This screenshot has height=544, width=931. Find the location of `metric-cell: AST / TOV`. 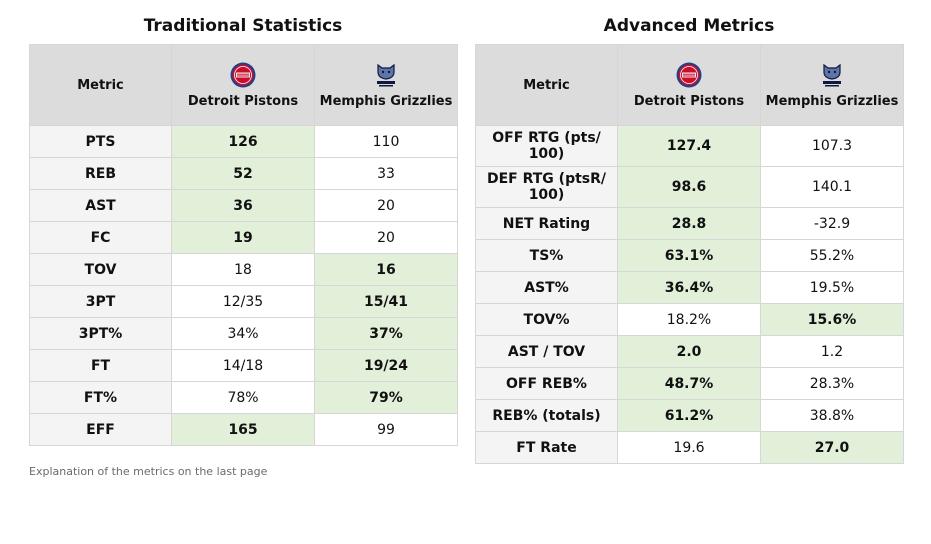

metric-cell: AST / TOV is located at coordinates (546, 351).